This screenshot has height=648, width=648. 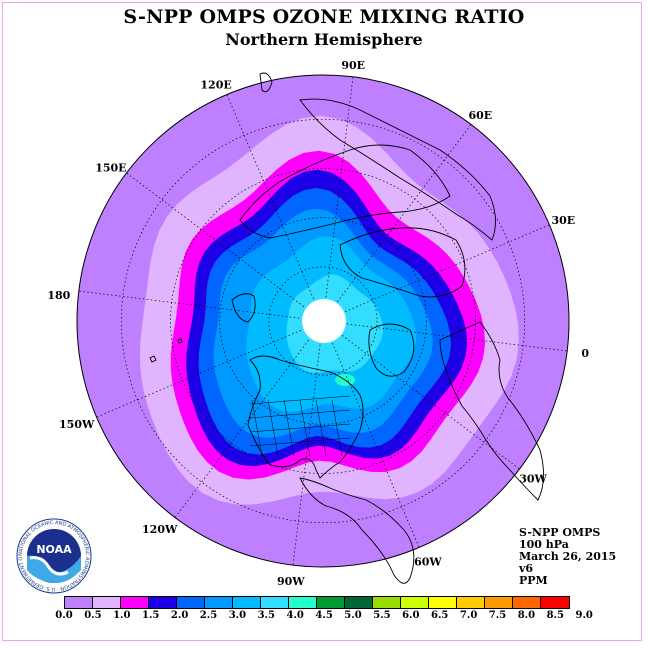 What do you see at coordinates (291, 581) in the screenshot?
I see `longitude-label: 90W` at bounding box center [291, 581].